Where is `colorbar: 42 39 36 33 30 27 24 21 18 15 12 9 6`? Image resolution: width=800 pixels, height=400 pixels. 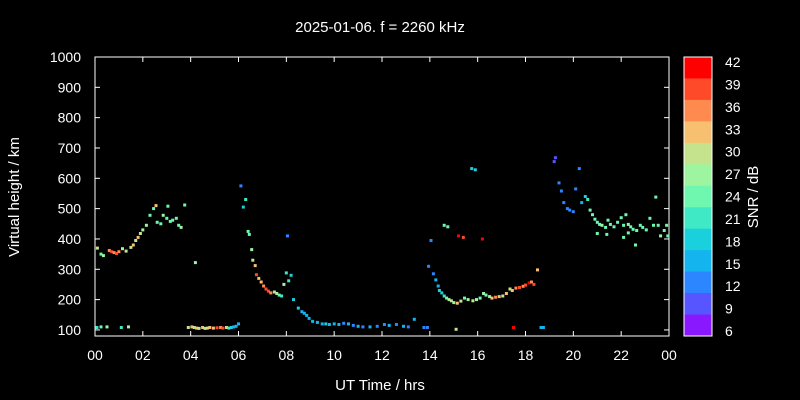
colorbar: 42 39 36 33 30 27 24 21 18 15 12 9 6 is located at coordinates (712, 196).